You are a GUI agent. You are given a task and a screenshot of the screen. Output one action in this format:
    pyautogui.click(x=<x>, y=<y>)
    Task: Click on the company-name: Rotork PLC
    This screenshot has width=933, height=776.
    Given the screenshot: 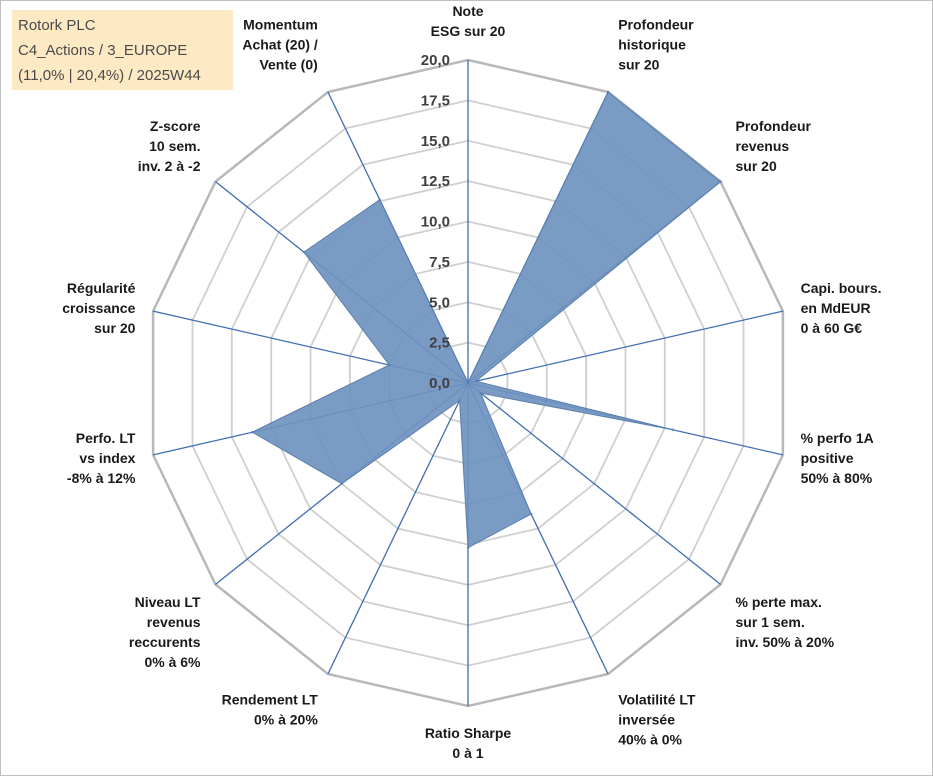 What is the action you would take?
    pyautogui.click(x=57, y=25)
    